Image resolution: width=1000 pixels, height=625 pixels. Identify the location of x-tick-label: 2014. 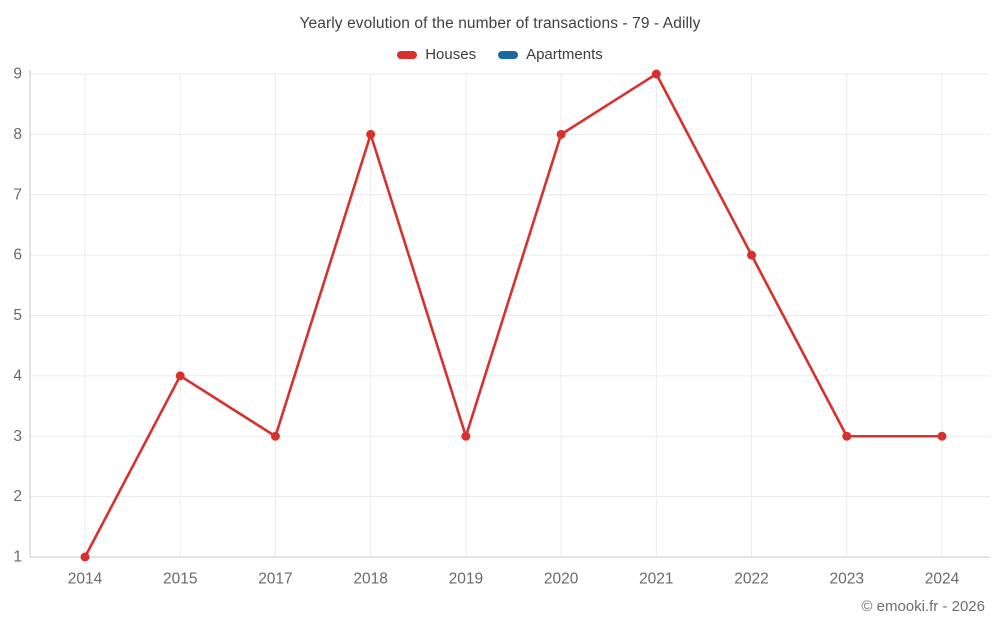
(85, 579).